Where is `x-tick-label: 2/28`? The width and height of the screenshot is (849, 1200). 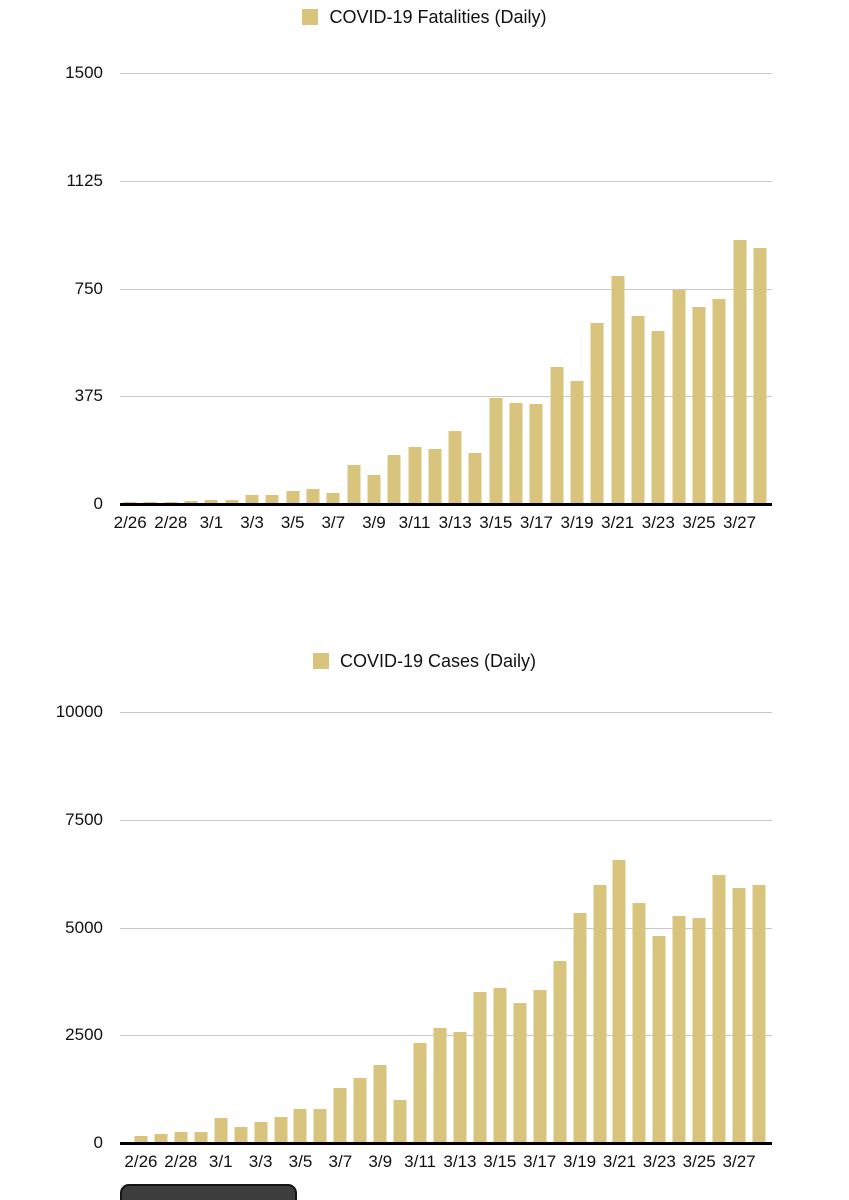
x-tick-label: 2/28 is located at coordinates (171, 522).